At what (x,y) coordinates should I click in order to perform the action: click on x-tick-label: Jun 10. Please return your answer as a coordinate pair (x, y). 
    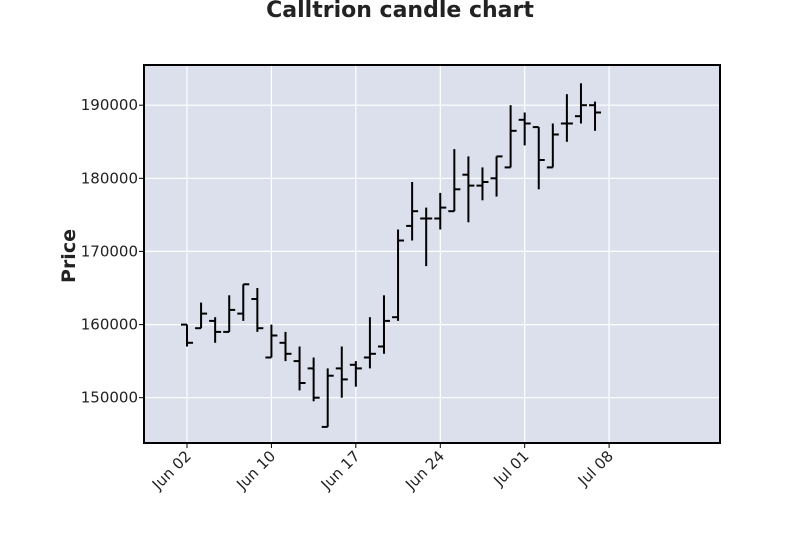
    Looking at the image, I should click on (255, 470).